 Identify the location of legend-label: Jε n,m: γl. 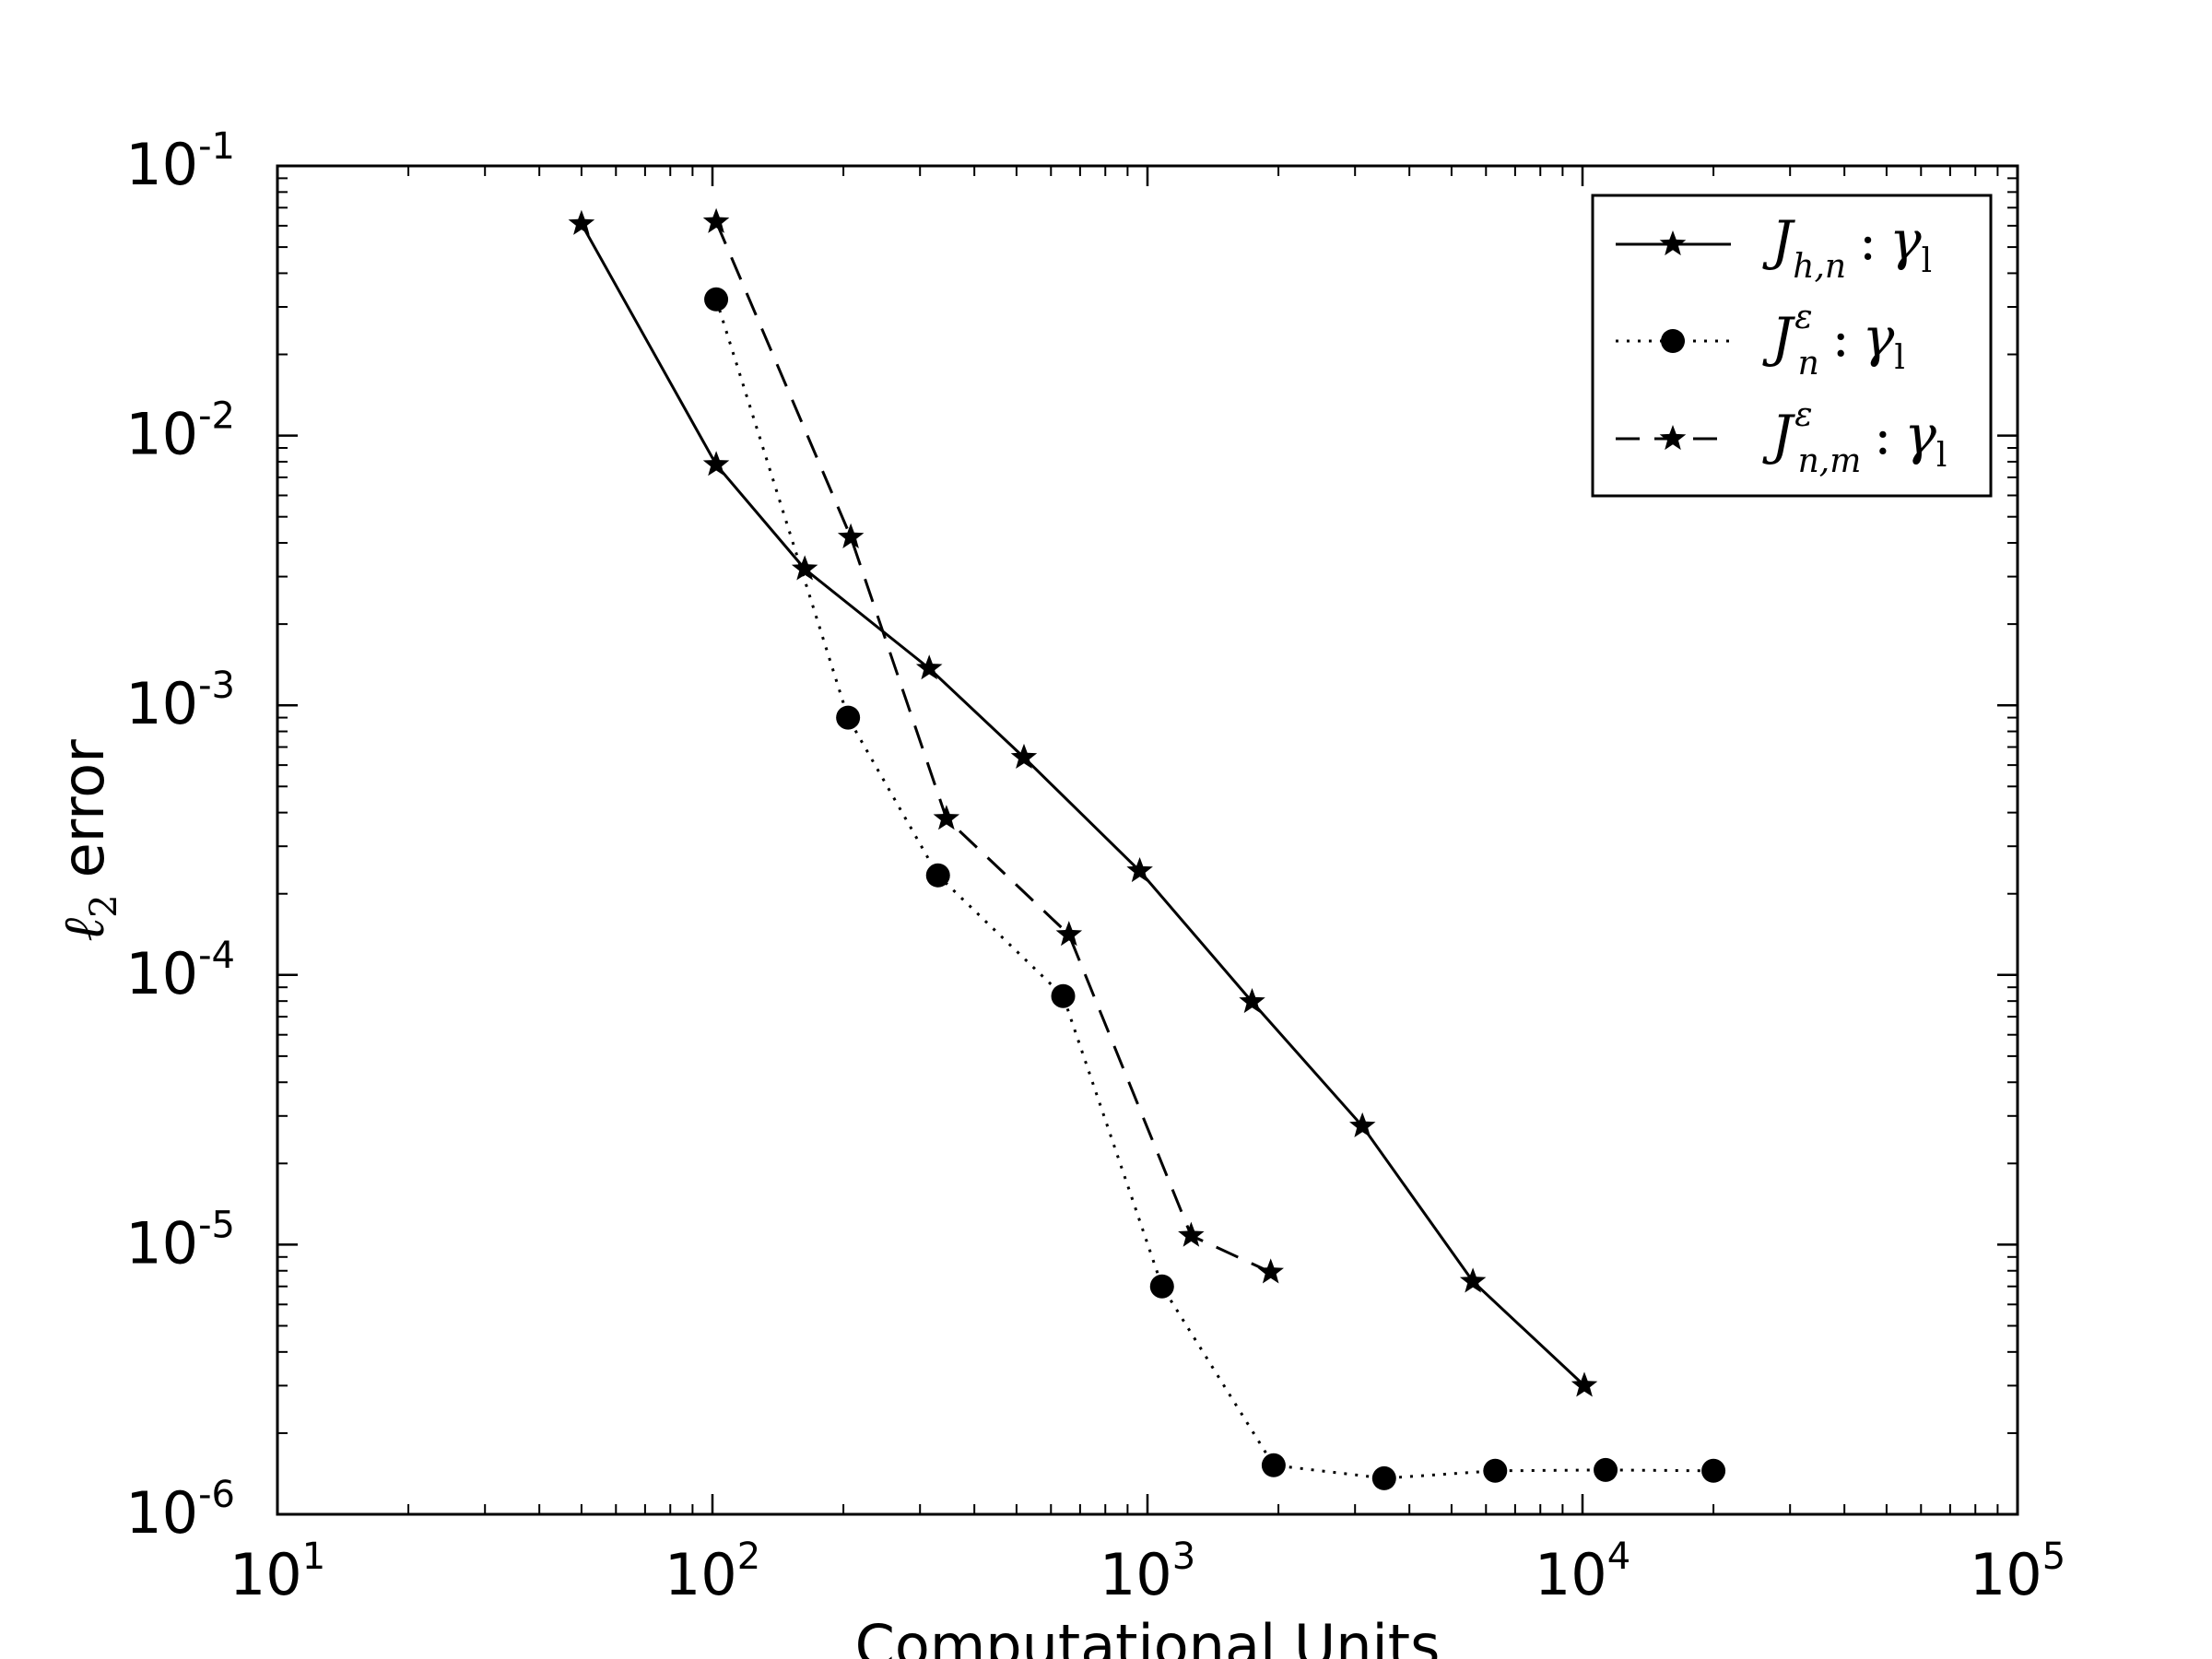
(1854, 438).